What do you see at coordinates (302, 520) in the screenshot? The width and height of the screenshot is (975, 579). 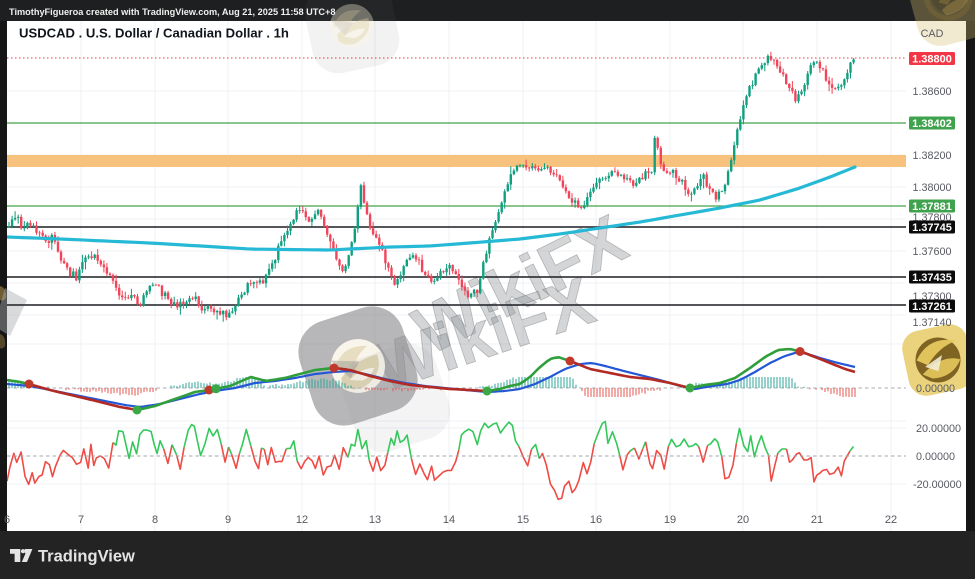 I see `svg-text: 12` at bounding box center [302, 520].